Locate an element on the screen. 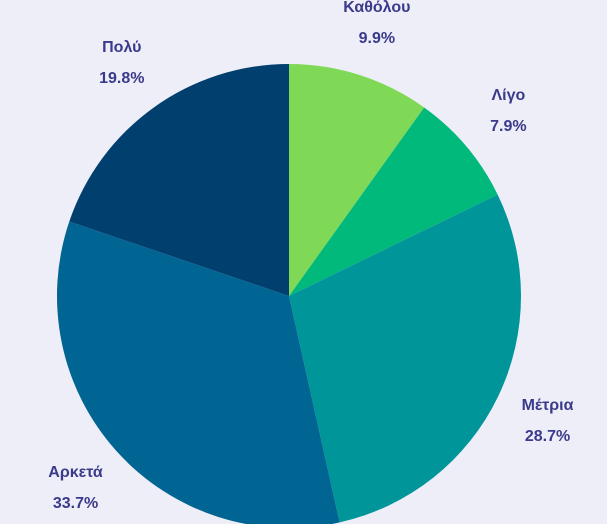 The image size is (607, 524). slice-value: 28.7% is located at coordinates (547, 436).